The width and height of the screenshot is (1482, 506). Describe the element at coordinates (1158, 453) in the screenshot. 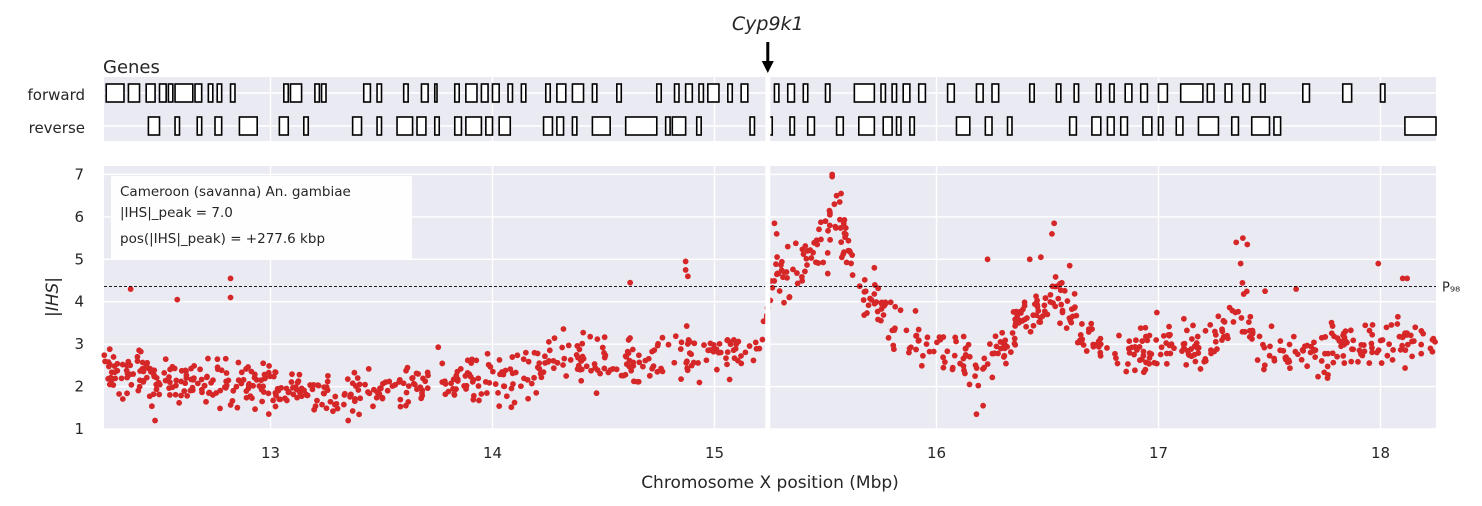

I see `x-tick-label: 17` at that location.